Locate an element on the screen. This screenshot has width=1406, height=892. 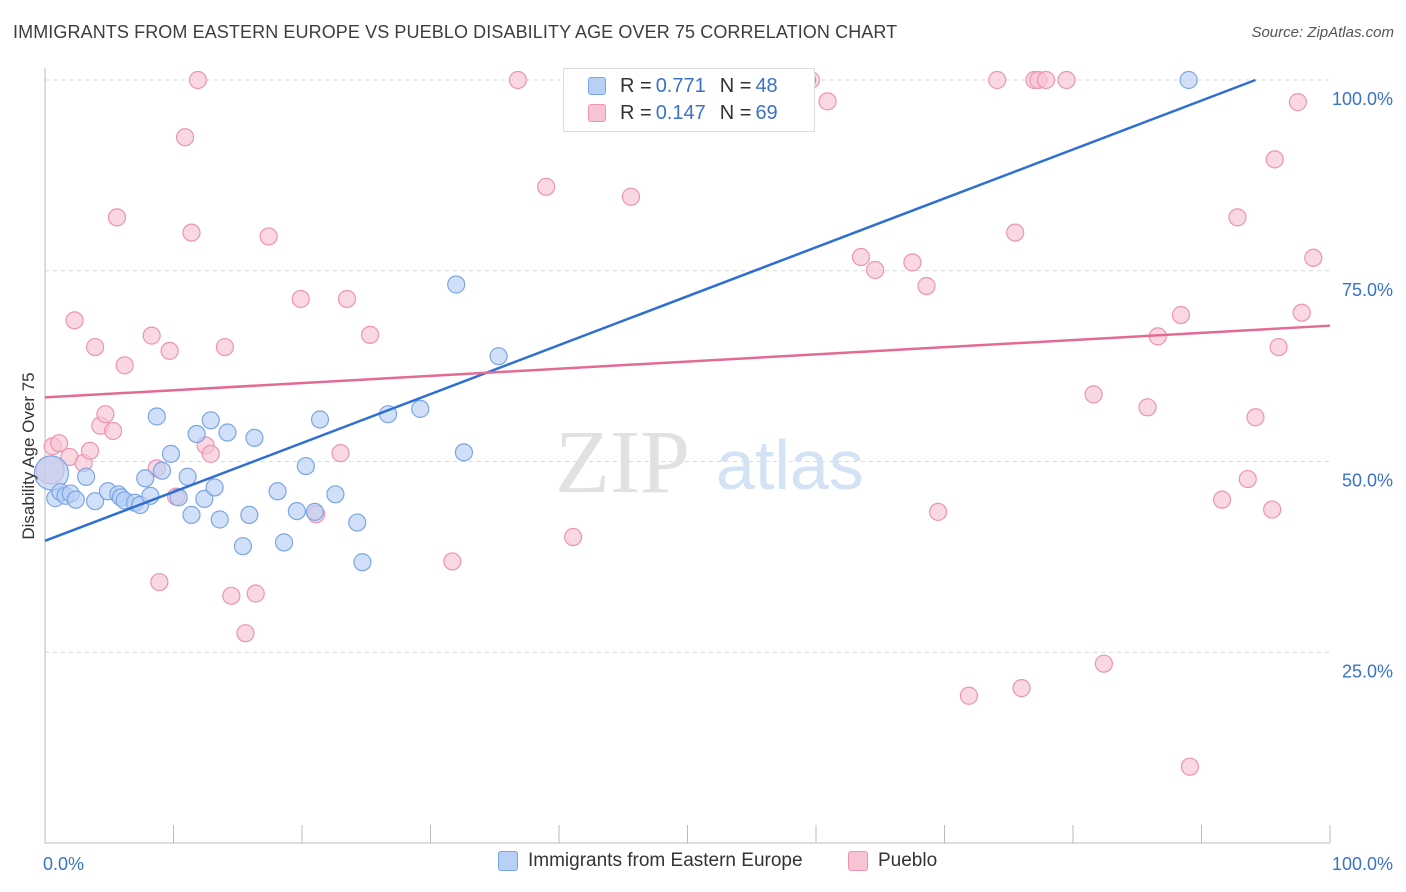
stats-legend: R = 0.771 N = 48 R = 0.147 N = 69 is located at coordinates (689, 100).